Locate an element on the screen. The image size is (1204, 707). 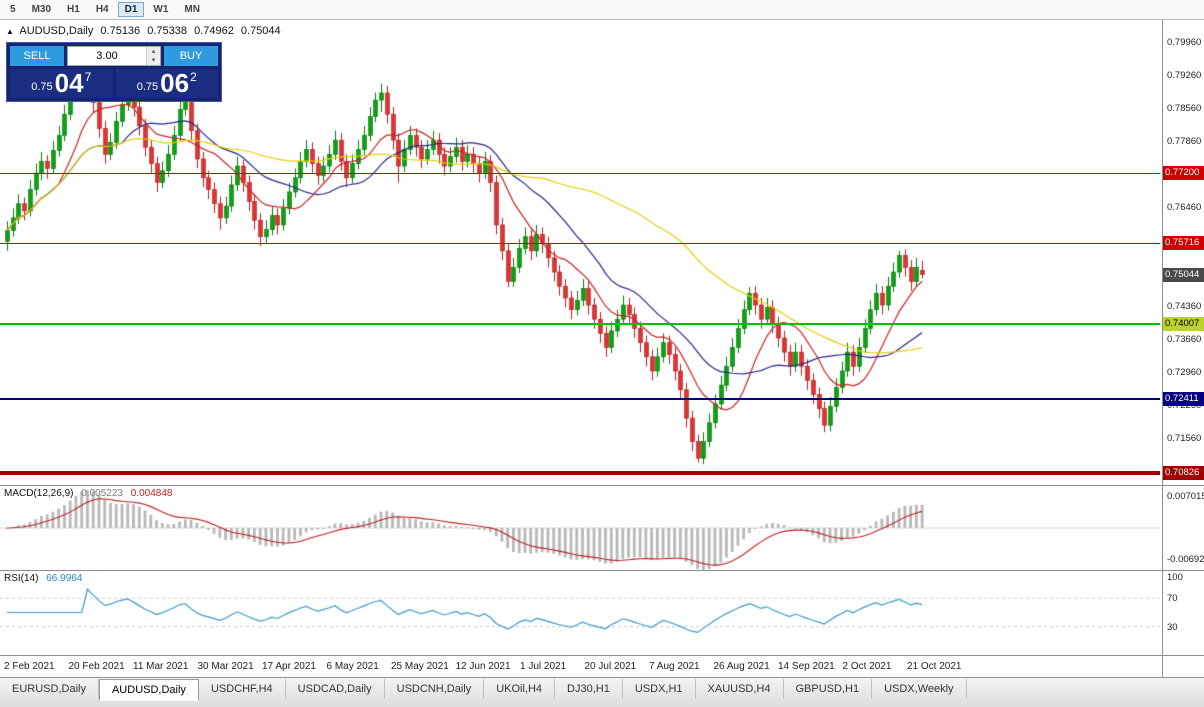
chart-tab-eurusd-daily: EURUSD,Daily is located at coordinates (49, 689).